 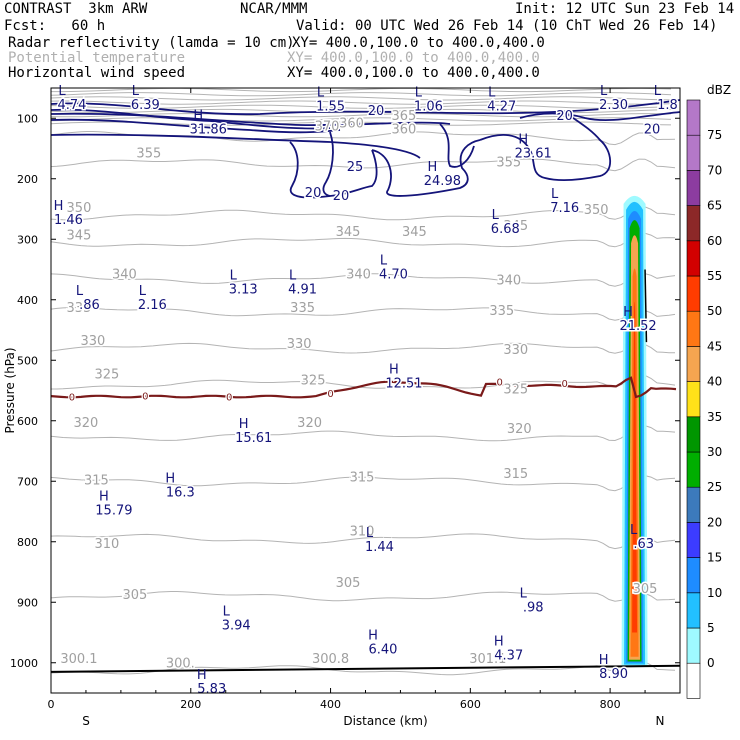 What do you see at coordinates (190, 704) in the screenshot?
I see `x-tick-label: 200` at bounding box center [190, 704].